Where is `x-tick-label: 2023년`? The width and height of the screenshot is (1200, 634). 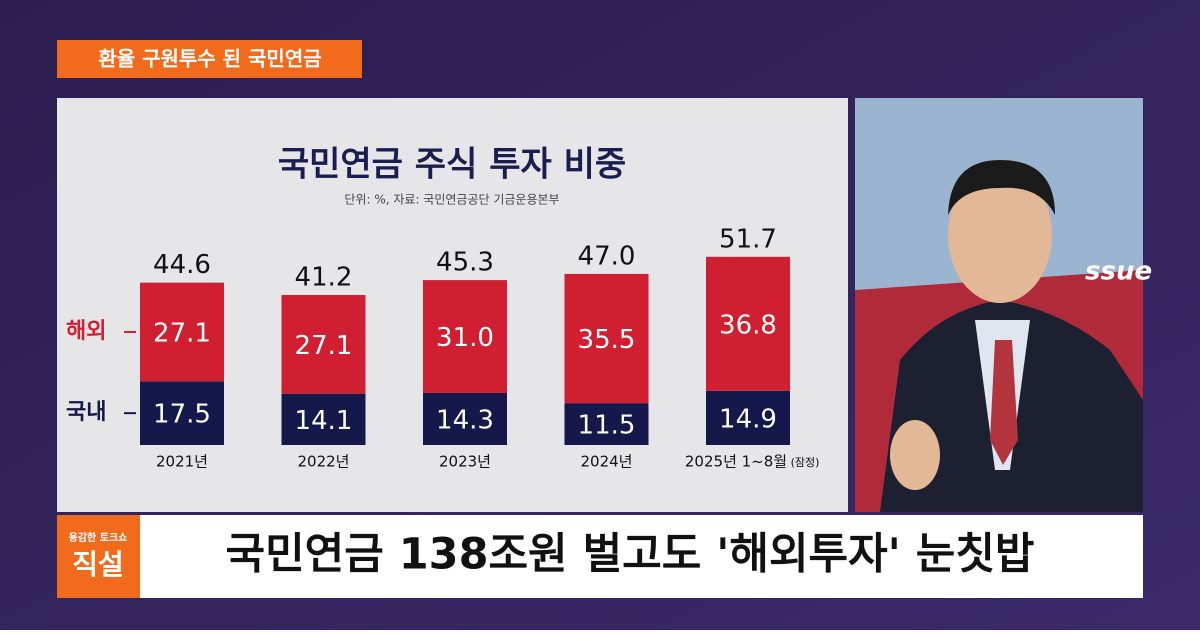 x-tick-label: 2023년 is located at coordinates (465, 462).